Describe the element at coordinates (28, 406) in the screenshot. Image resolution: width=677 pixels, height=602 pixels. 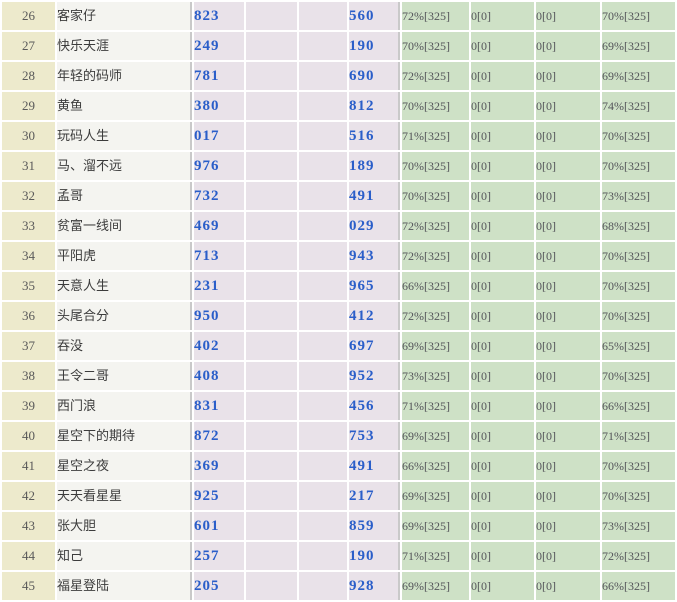
I see `rank-cell: 39` at that location.